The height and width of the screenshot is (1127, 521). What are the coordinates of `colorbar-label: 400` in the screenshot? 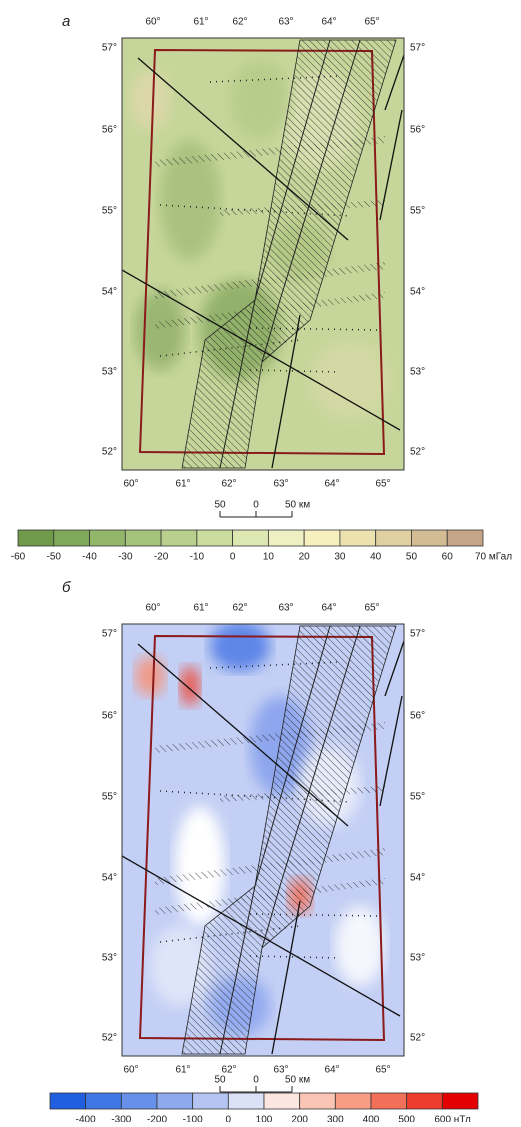 It's located at (371, 1118).